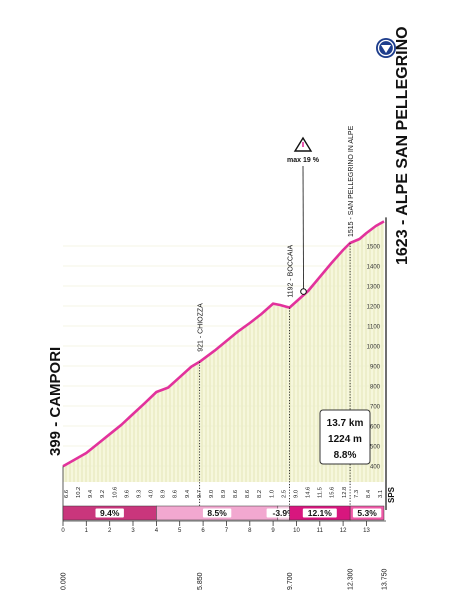  What do you see at coordinates (375, 368) in the screenshot?
I see `altitude-tick-label: 900` at bounding box center [375, 368].